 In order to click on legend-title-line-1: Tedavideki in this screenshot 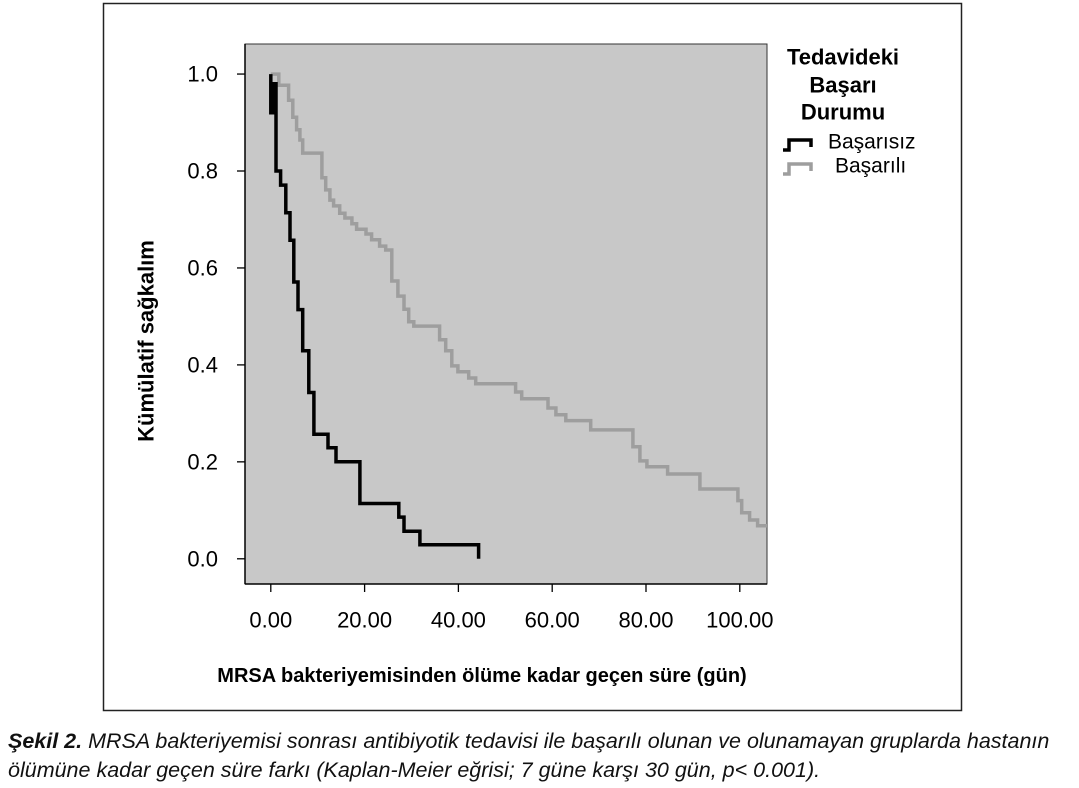, I will do `click(843, 57)`.